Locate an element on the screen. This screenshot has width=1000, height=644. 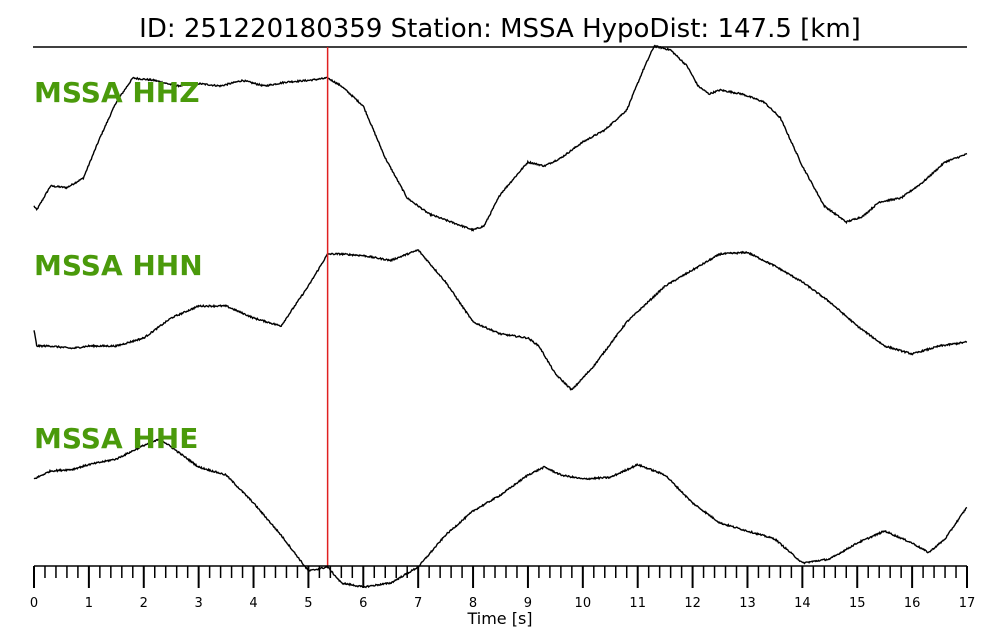
x-tick-label: 0 is located at coordinates (34, 603).